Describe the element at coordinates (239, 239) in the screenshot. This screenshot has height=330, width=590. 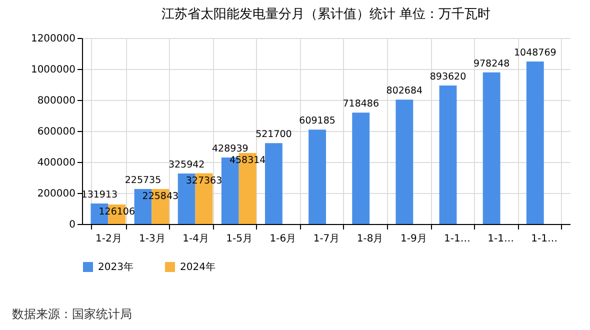
I see `x-tick-label: 1-5月` at that location.